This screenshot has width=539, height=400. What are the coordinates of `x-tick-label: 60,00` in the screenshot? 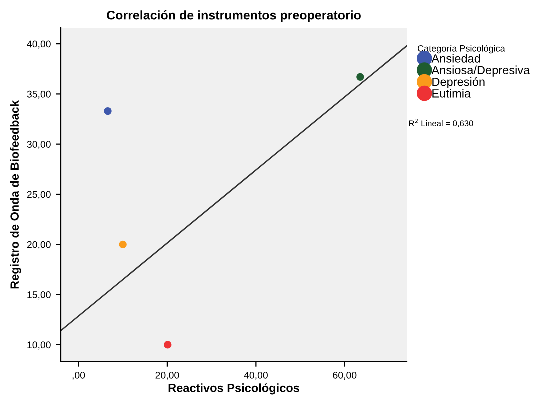 It's located at (345, 376).